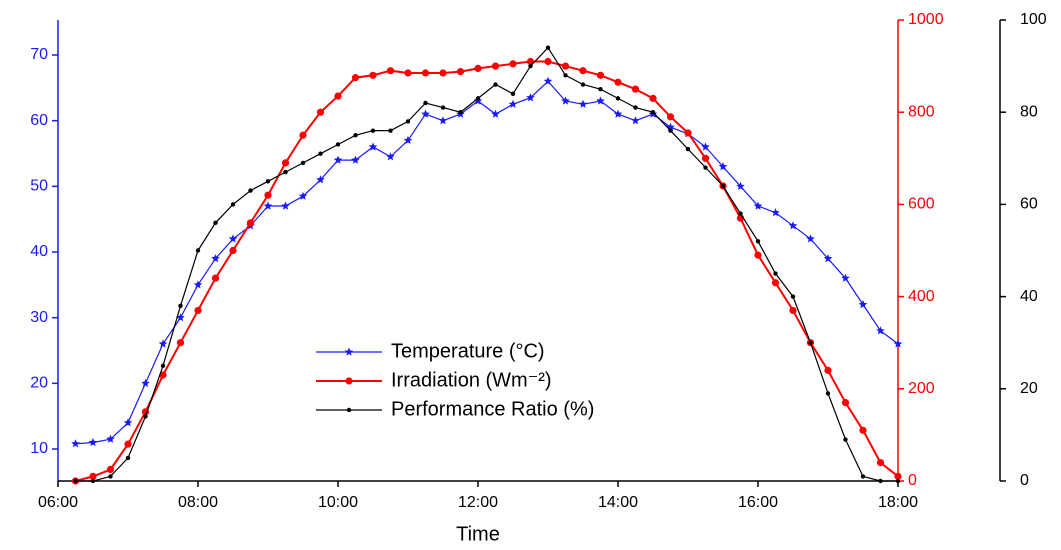 This screenshot has height=550, width=1061. I want to click on legend-label: Temperature (°C), so click(468, 351).